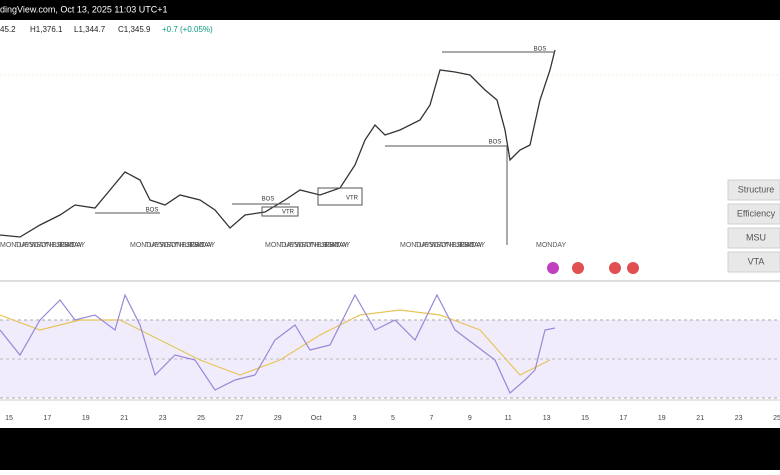 Image resolution: width=780 pixels, height=475 pixels. Describe the element at coordinates (240, 418) in the screenshot. I see `time-axis-label: 27` at that location.